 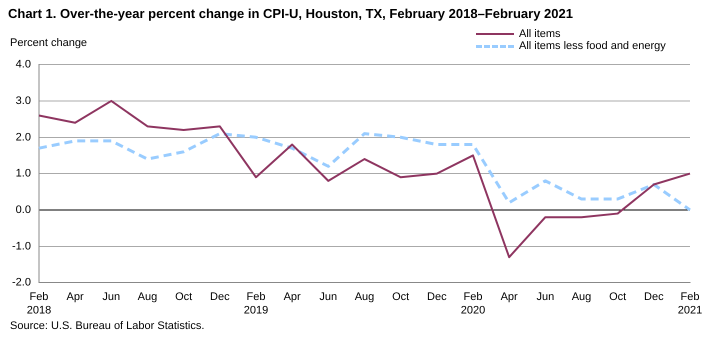 What do you see at coordinates (290, 13) in the screenshot?
I see `chart-title: Chart 1. Over-the-year percent change in CPI-U, Houston, TX, February 2018–February 2021` at bounding box center [290, 13].